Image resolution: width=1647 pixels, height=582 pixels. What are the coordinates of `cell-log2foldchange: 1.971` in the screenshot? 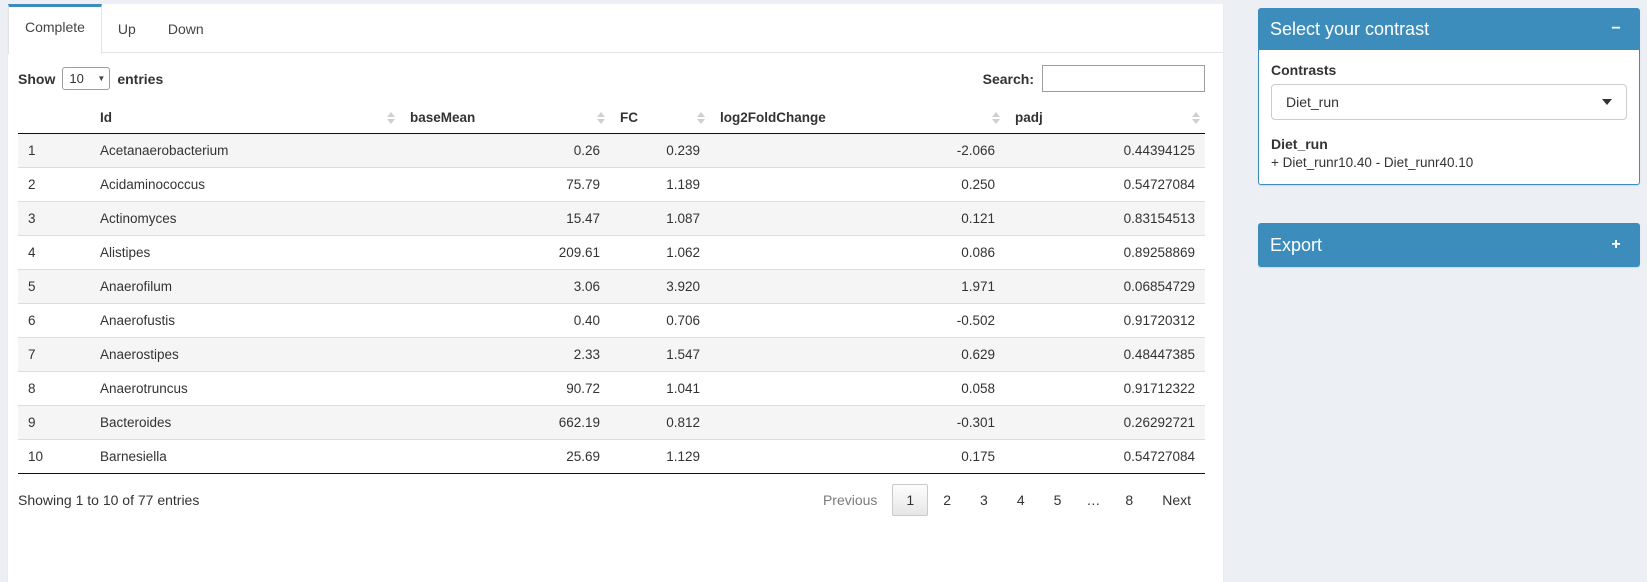 It's located at (978, 286).